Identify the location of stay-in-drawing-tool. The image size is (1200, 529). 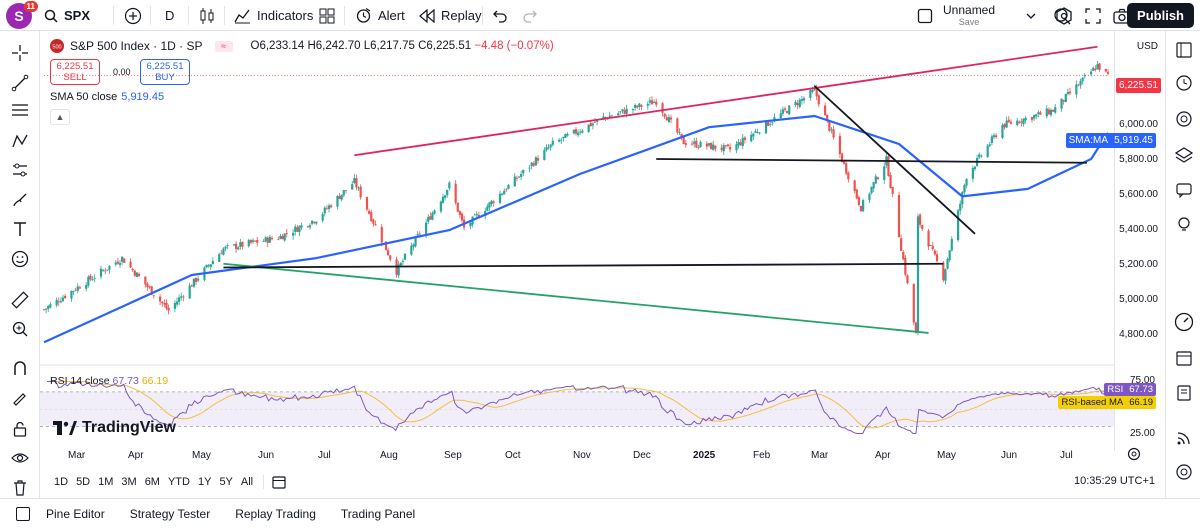
(20, 398).